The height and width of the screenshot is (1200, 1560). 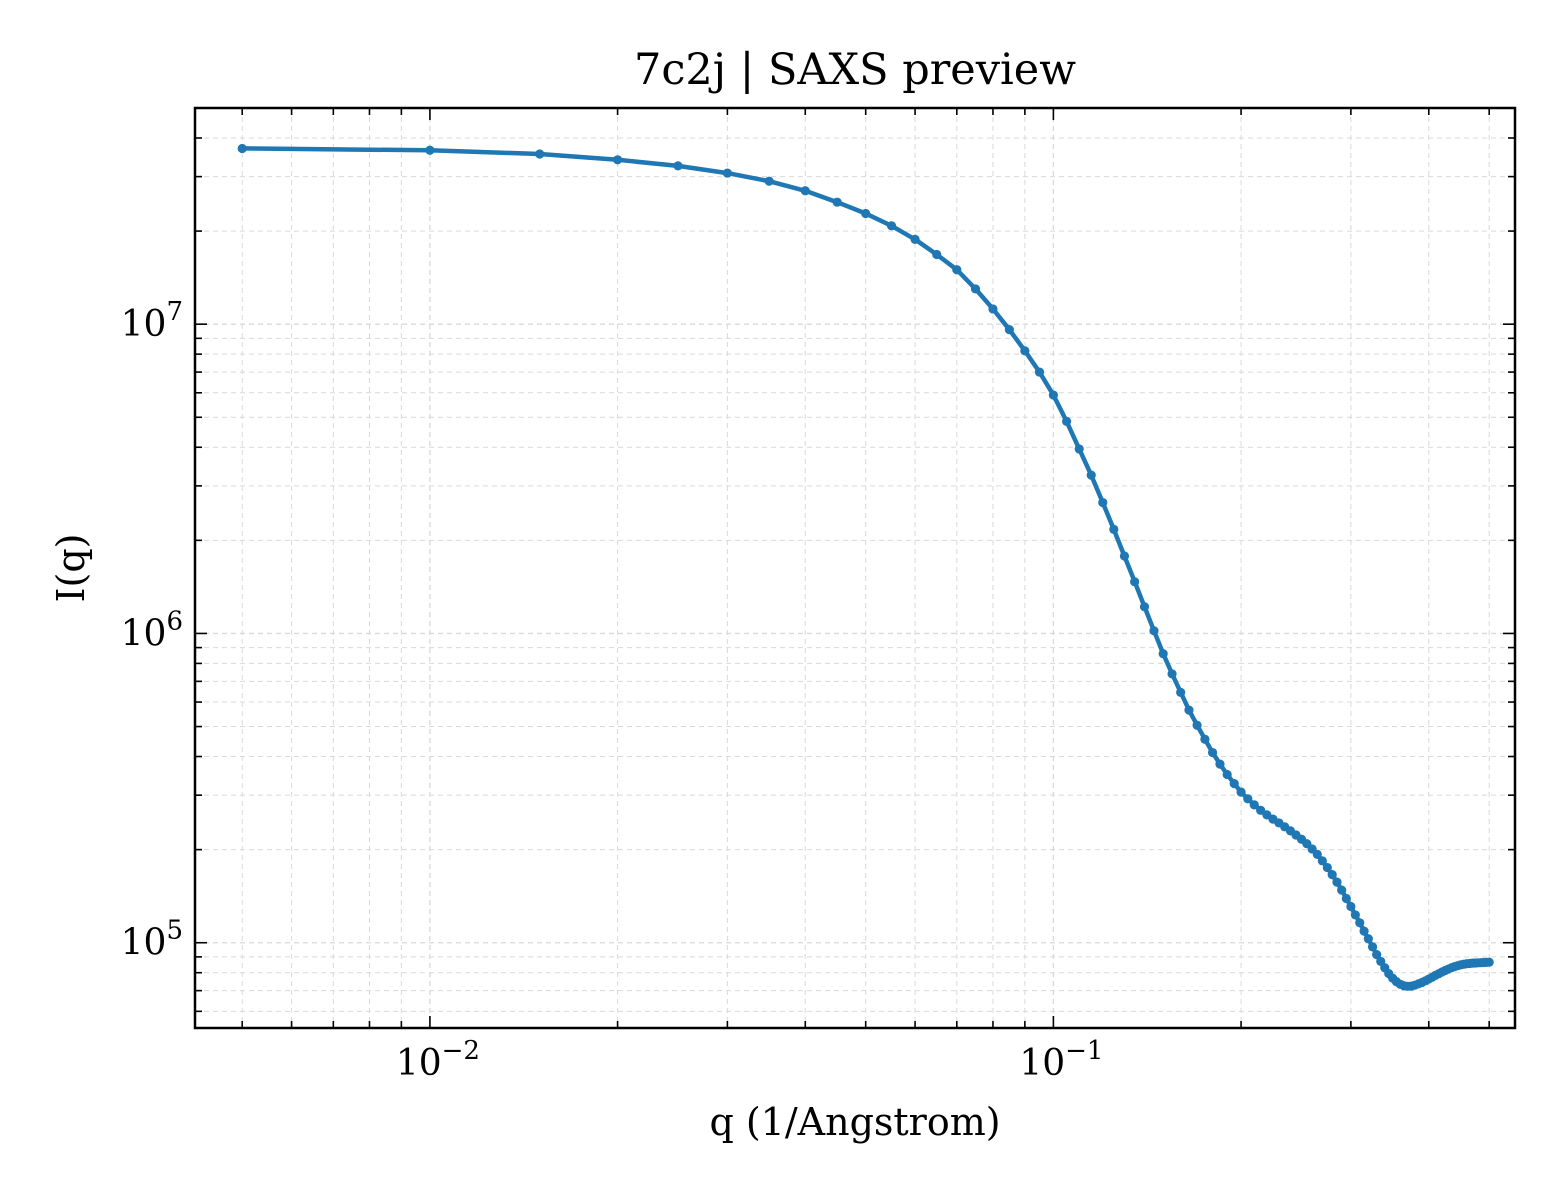 What do you see at coordinates (152, 630) in the screenshot?
I see `y-tick-label: 10⁶` at bounding box center [152, 630].